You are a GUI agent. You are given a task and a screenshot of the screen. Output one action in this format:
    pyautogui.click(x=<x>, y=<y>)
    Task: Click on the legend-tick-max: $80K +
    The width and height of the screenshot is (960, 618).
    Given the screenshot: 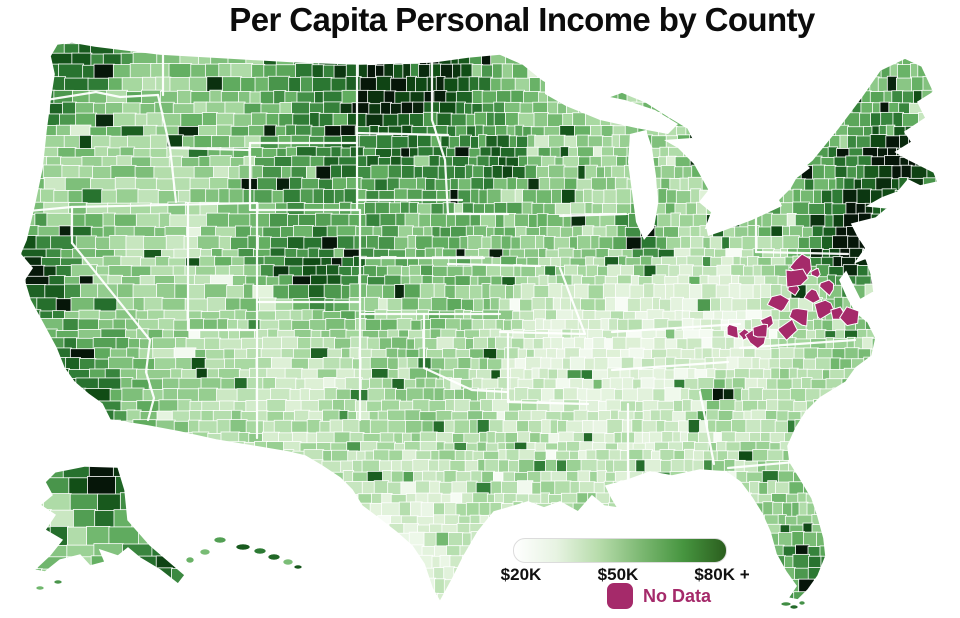 What is the action you would take?
    pyautogui.click(x=722, y=574)
    